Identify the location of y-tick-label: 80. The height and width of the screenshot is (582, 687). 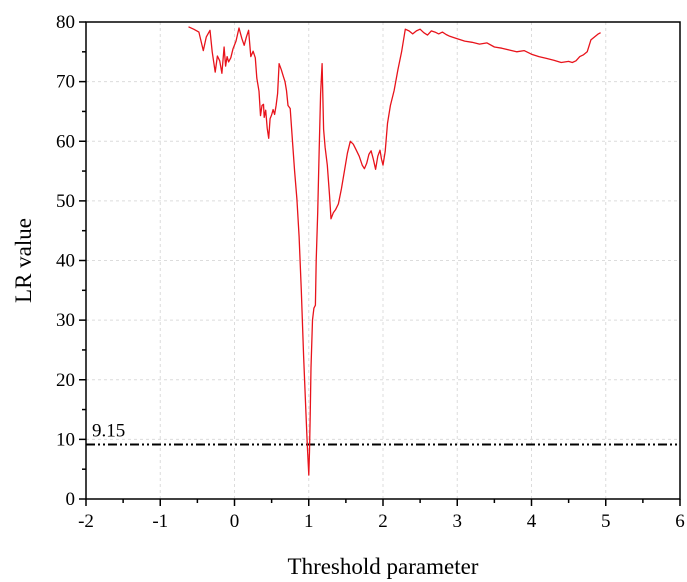
(65, 22).